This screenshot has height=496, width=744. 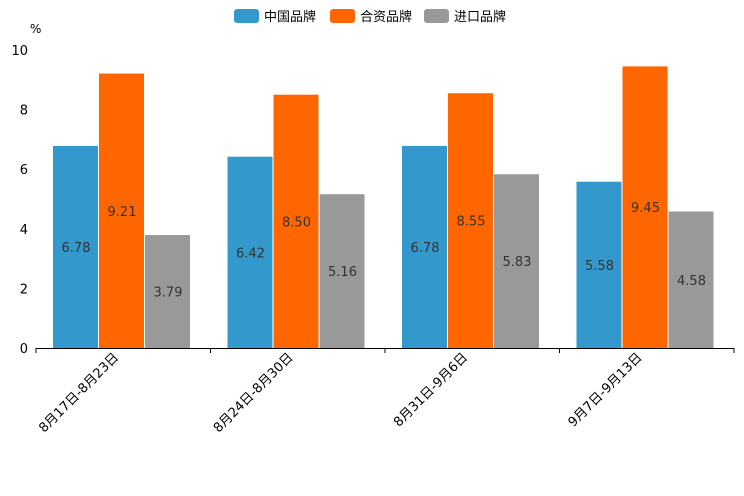 I want to click on y-tick-label-1: 2, so click(x=24, y=289).